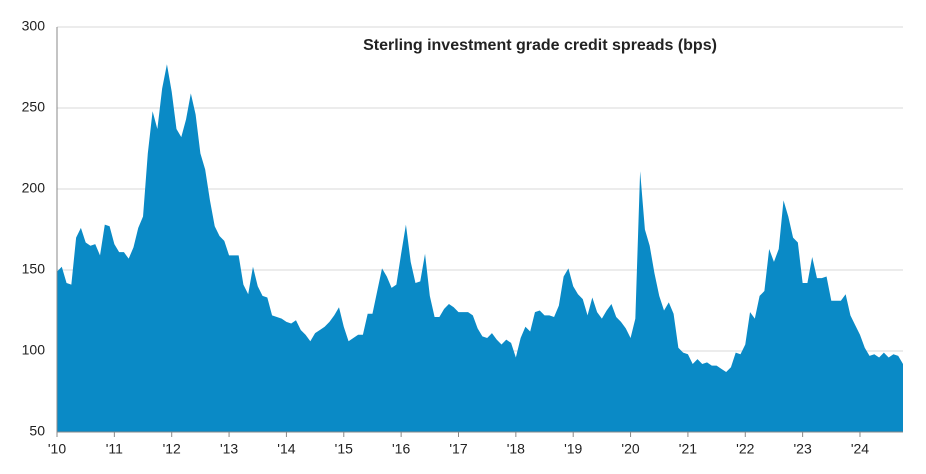 The width and height of the screenshot is (926, 474). What do you see at coordinates (37, 431) in the screenshot?
I see `y-tick-label: 50` at bounding box center [37, 431].